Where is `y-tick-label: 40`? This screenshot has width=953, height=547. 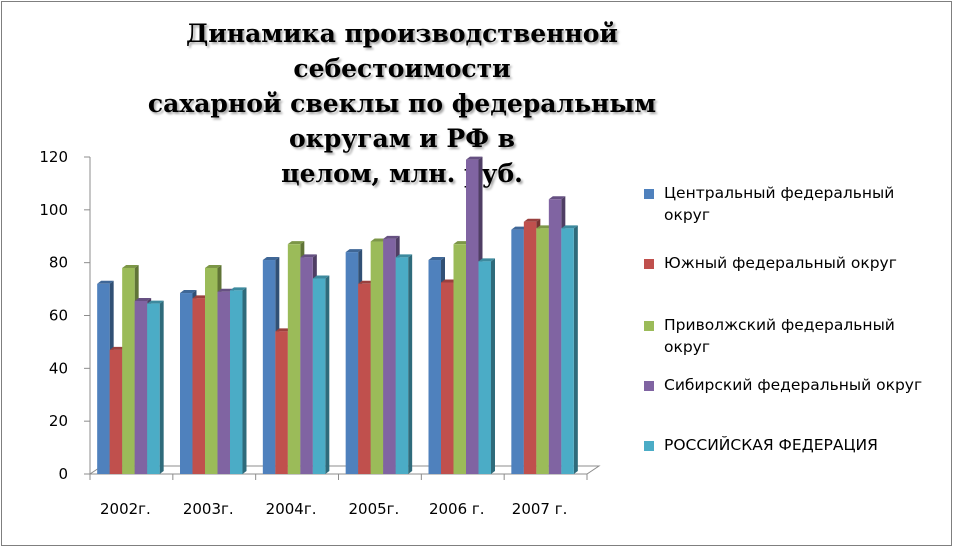 y-tick-label: 40 is located at coordinates (58, 368).